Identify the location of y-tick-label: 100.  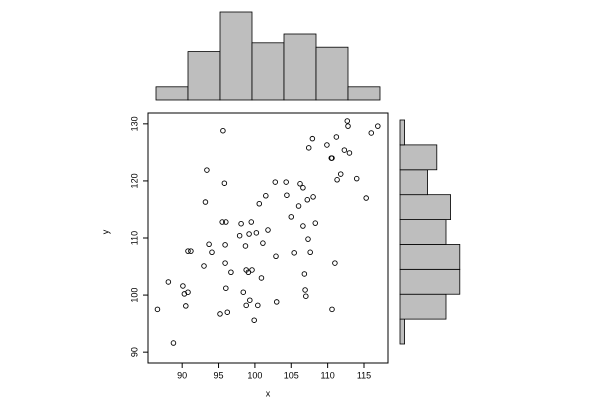
(134, 295).